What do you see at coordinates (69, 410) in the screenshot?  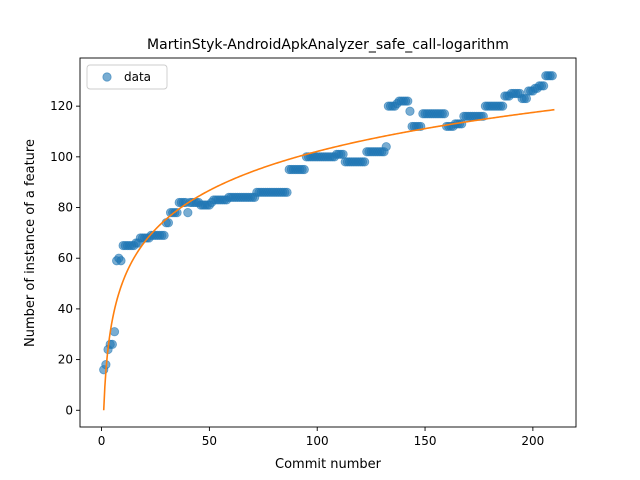 I see `y-tick-label: 0` at bounding box center [69, 410].